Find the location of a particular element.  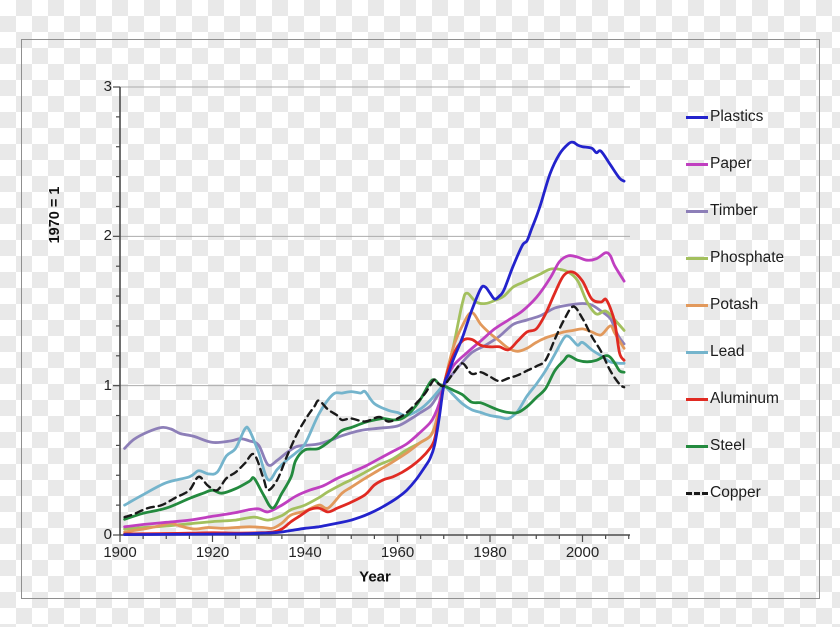

legend-swatch-aluminum is located at coordinates (697, 399).